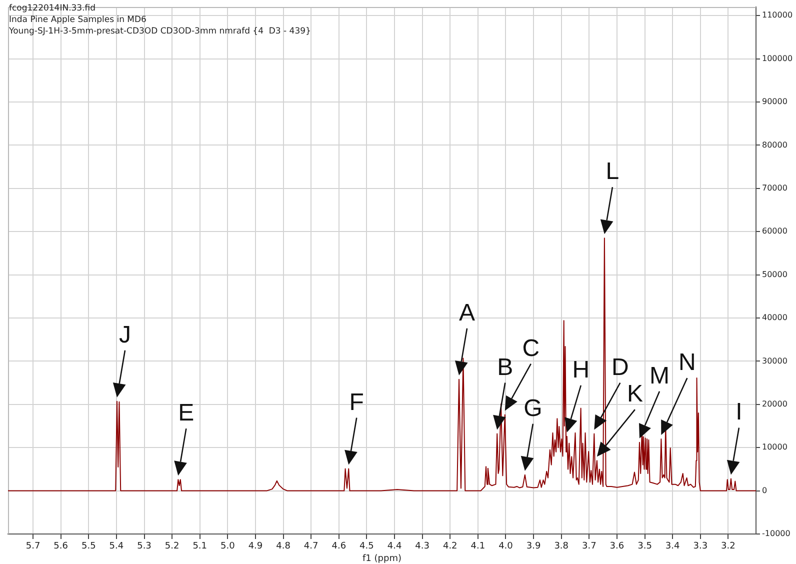 The height and width of the screenshot is (564, 796). What do you see at coordinates (775, 274) in the screenshot?
I see `y-tick-label: 50000` at bounding box center [775, 274].